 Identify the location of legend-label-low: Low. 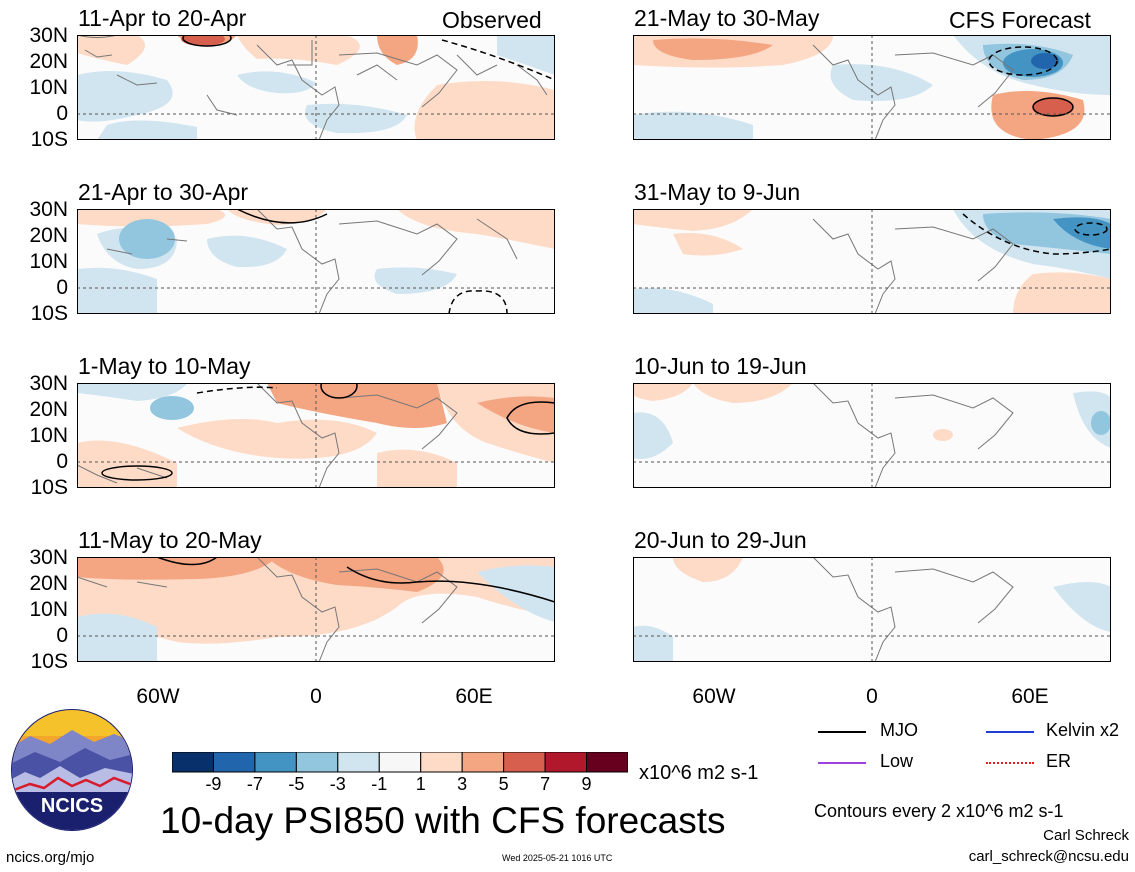
(897, 761).